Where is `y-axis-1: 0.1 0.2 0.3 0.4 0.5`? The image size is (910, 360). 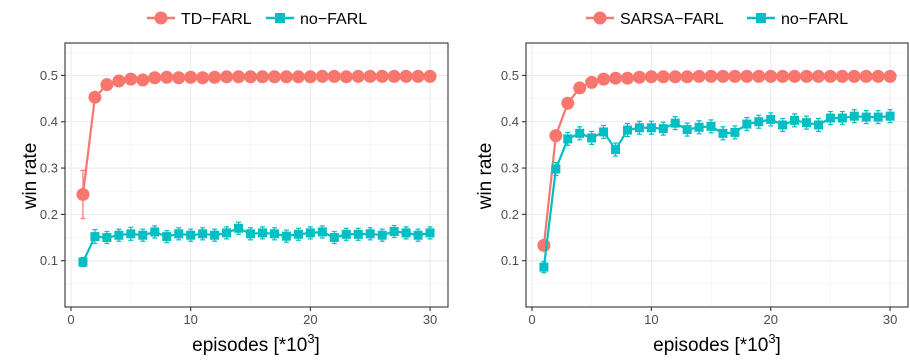 y-axis-1: 0.1 0.2 0.3 0.4 0.5 is located at coordinates (52, 168).